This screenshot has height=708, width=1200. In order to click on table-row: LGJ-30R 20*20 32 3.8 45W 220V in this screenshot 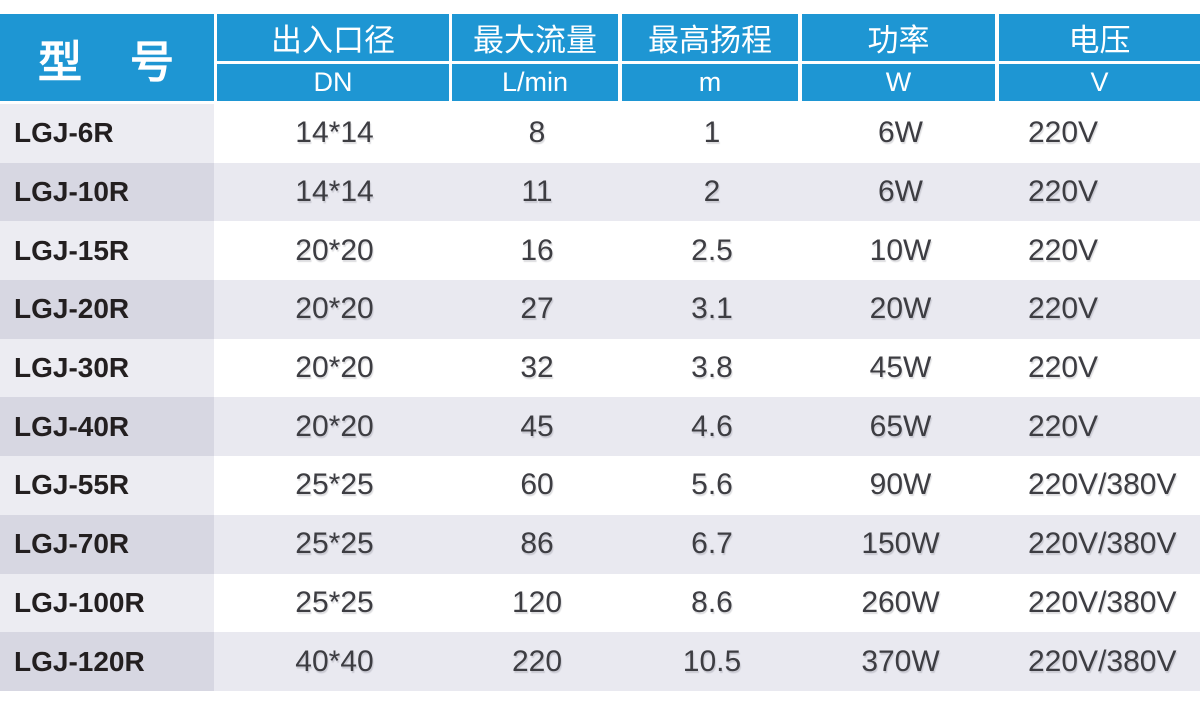, I will do `click(600, 368)`.